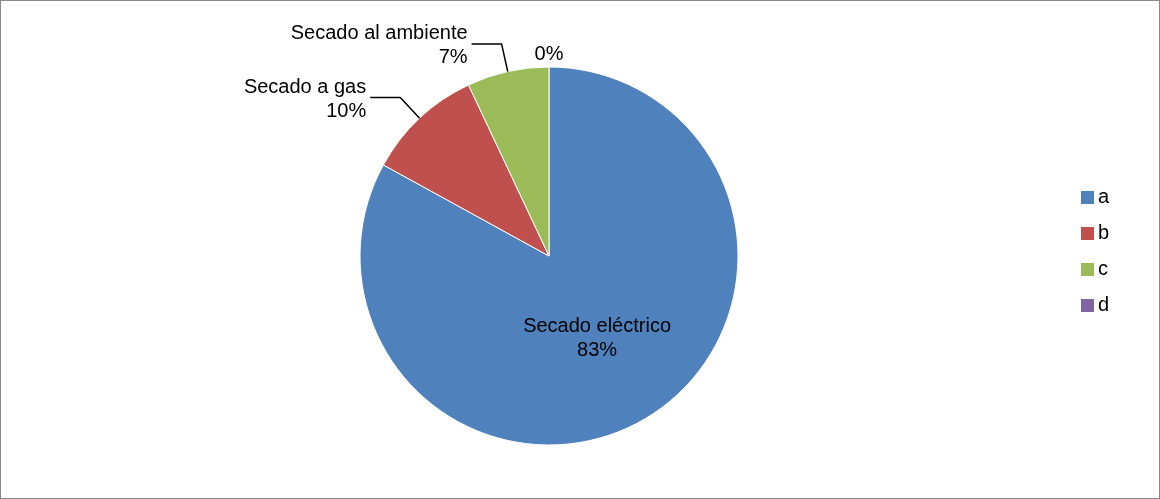 This screenshot has width=1160, height=499. Describe the element at coordinates (305, 97) in the screenshot. I see `data-label: Secado a gas 10%` at that location.